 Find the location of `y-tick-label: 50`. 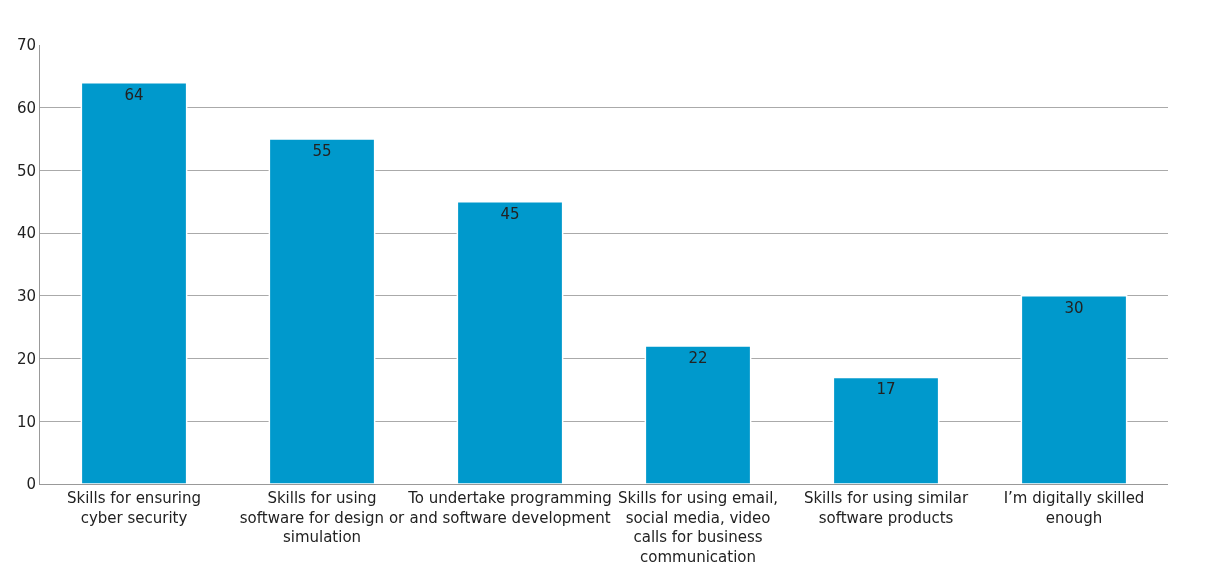

y-tick-label: 50 is located at coordinates (26, 170).